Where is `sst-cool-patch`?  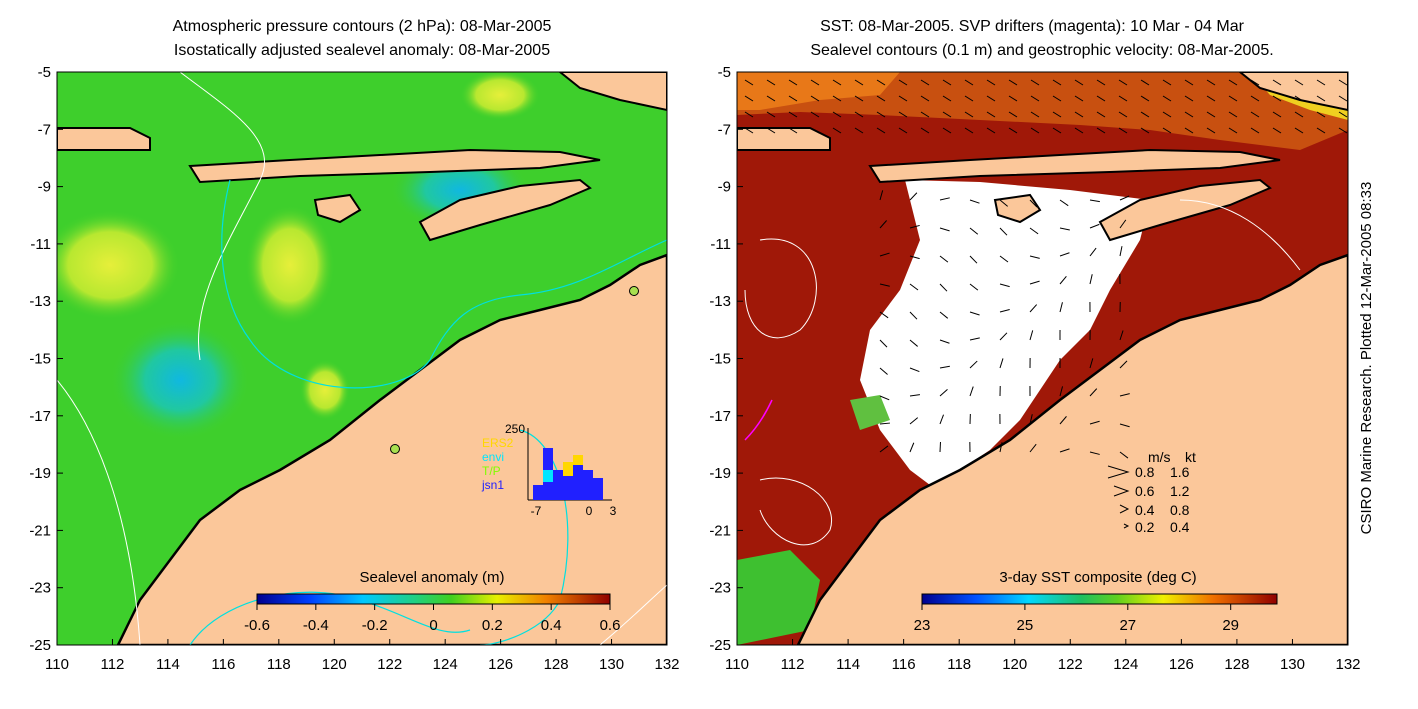 sst-cool-patch is located at coordinates (778, 597).